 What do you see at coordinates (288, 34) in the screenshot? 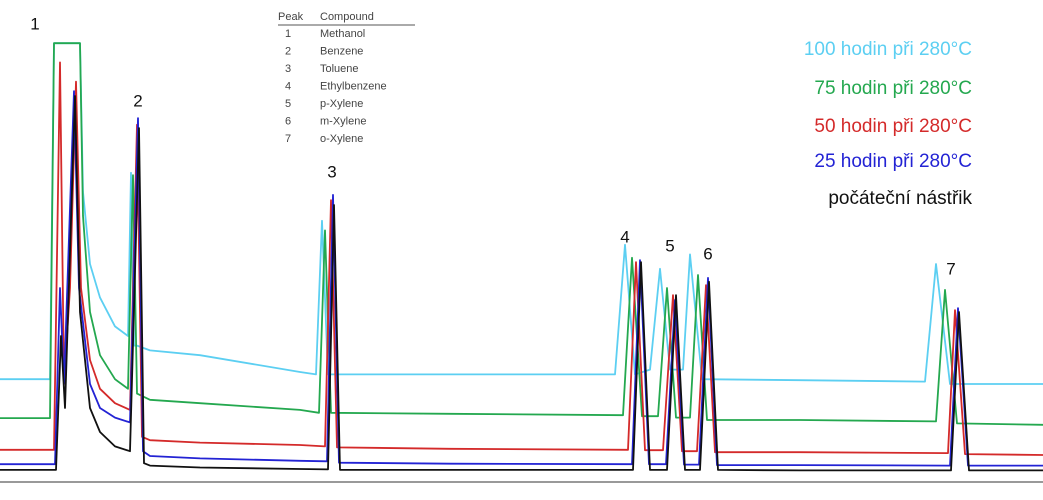
I see `table-cell: 1` at bounding box center [288, 34].